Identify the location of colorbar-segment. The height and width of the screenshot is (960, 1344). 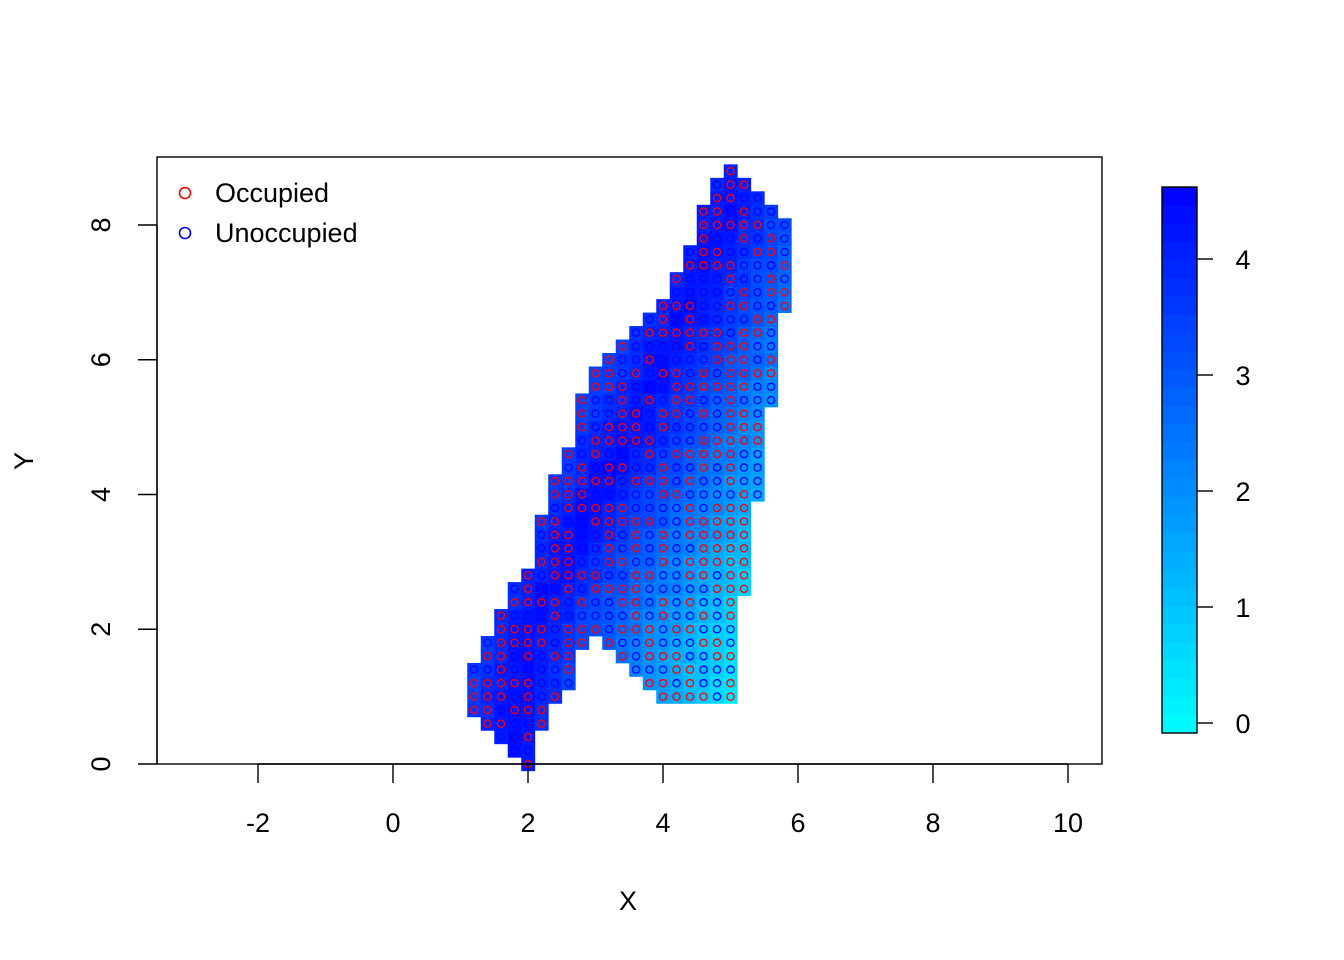
(1179, 633).